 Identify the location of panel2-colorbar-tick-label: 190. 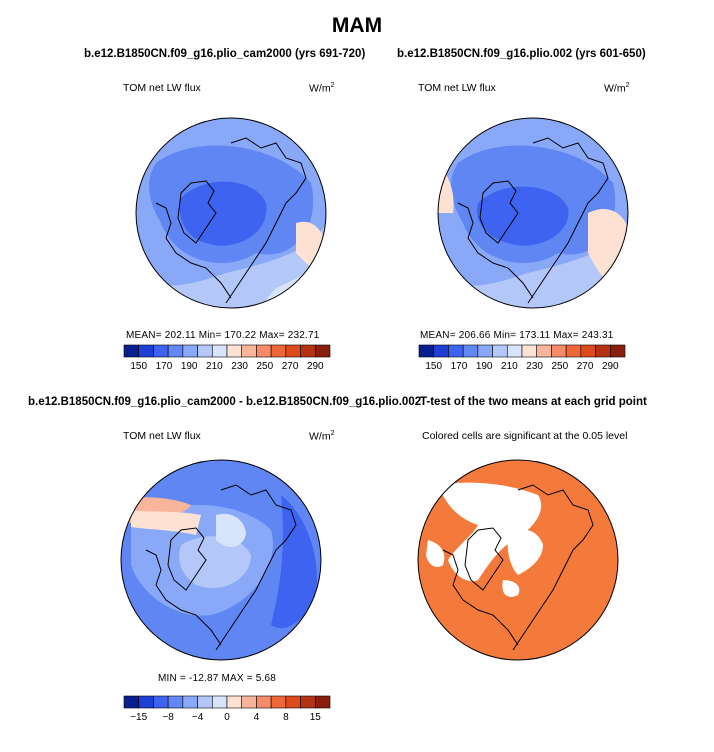
(484, 366).